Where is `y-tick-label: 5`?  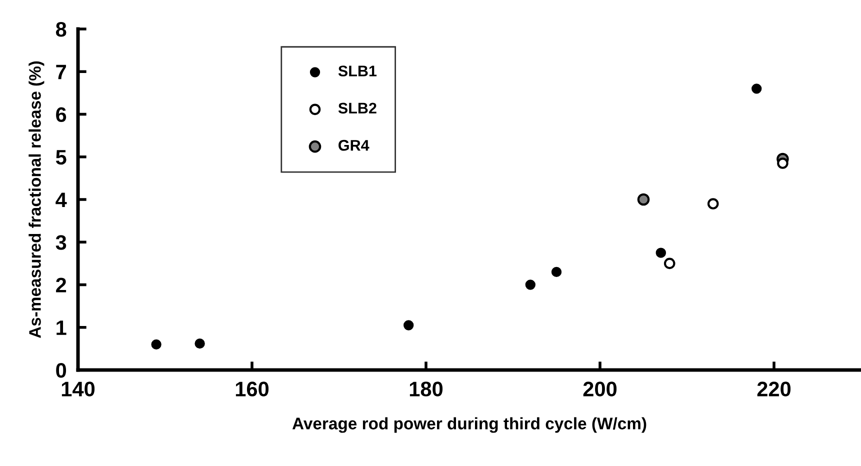
y-tick-label: 5 is located at coordinates (61, 157).